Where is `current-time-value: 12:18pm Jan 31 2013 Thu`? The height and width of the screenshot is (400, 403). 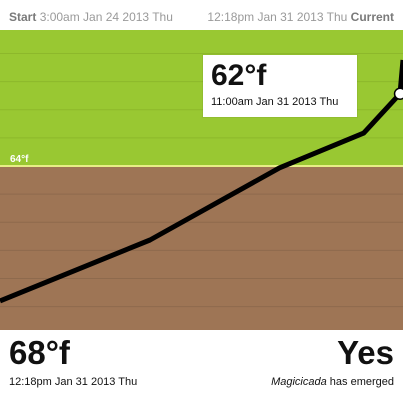
current-time-value: 12:18pm Jan 31 2013 Thu is located at coordinates (277, 17).